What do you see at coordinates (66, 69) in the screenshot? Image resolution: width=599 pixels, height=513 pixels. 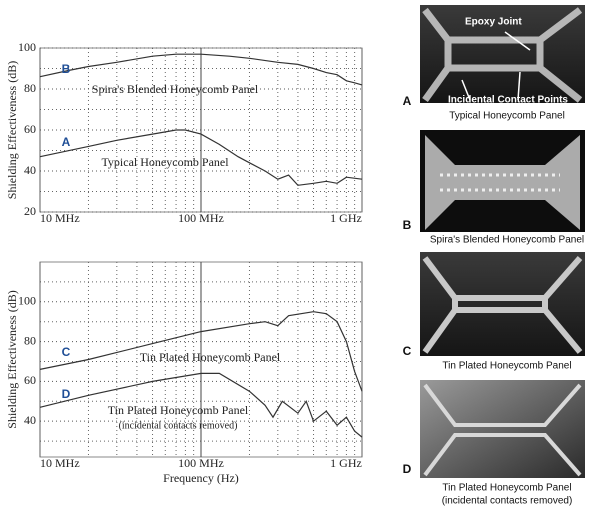 I see `series-letter: B` at bounding box center [66, 69].